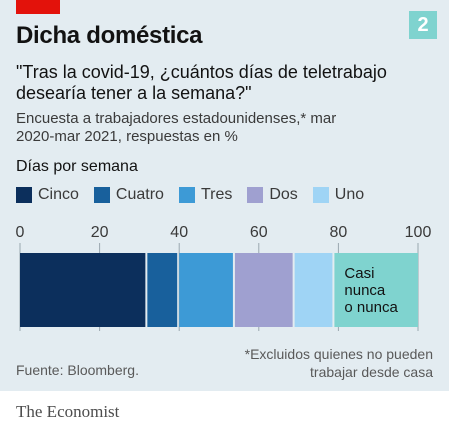 The width and height of the screenshot is (449, 434). Describe the element at coordinates (179, 232) in the screenshot. I see `x-tick-label: 40` at that location.